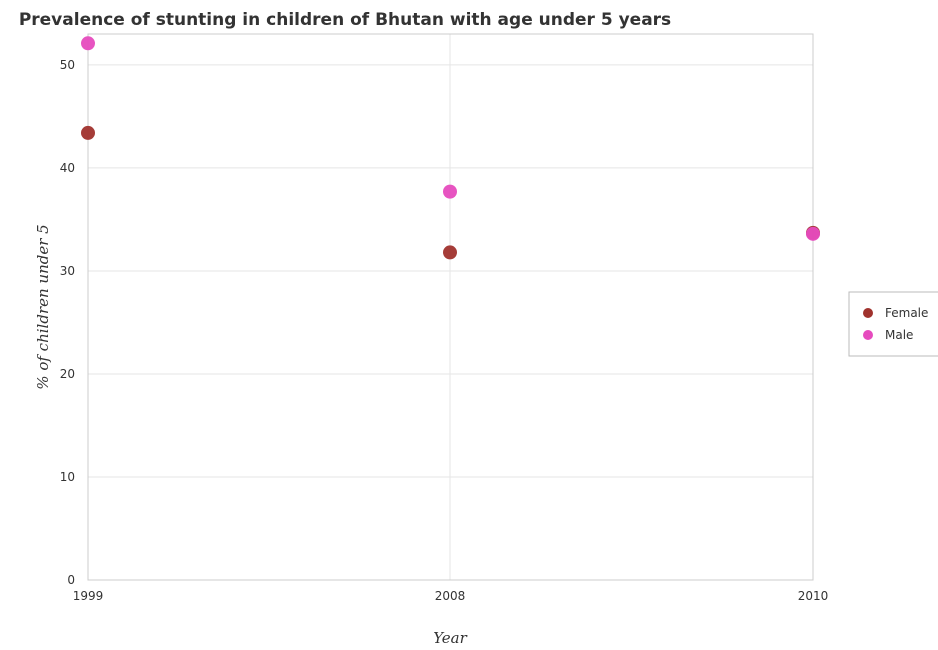  Describe the element at coordinates (88, 596) in the screenshot. I see `x-tick-label: 1999` at that location.